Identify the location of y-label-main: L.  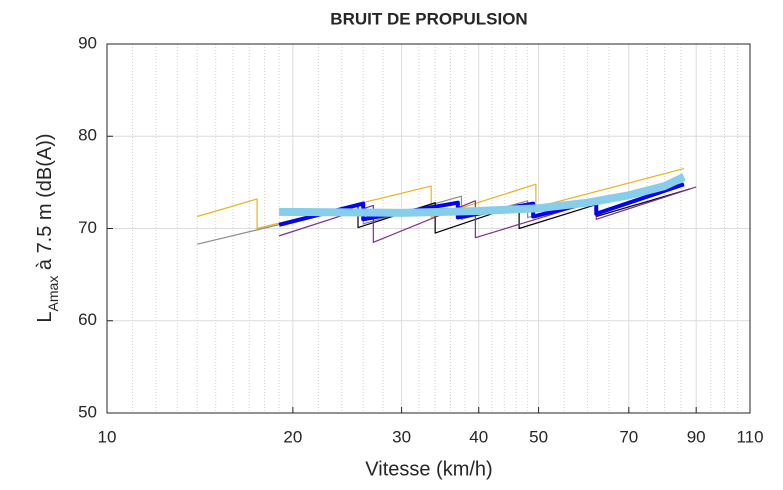
(45, 316).